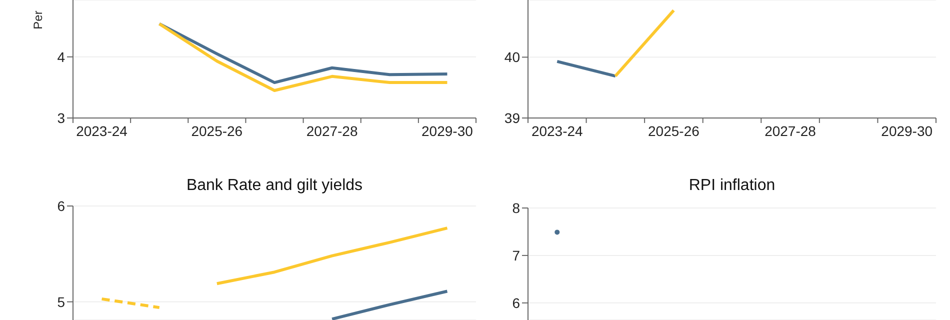 Image resolution: width=950 pixels, height=320 pixels. I want to click on line-series, so click(332, 256).